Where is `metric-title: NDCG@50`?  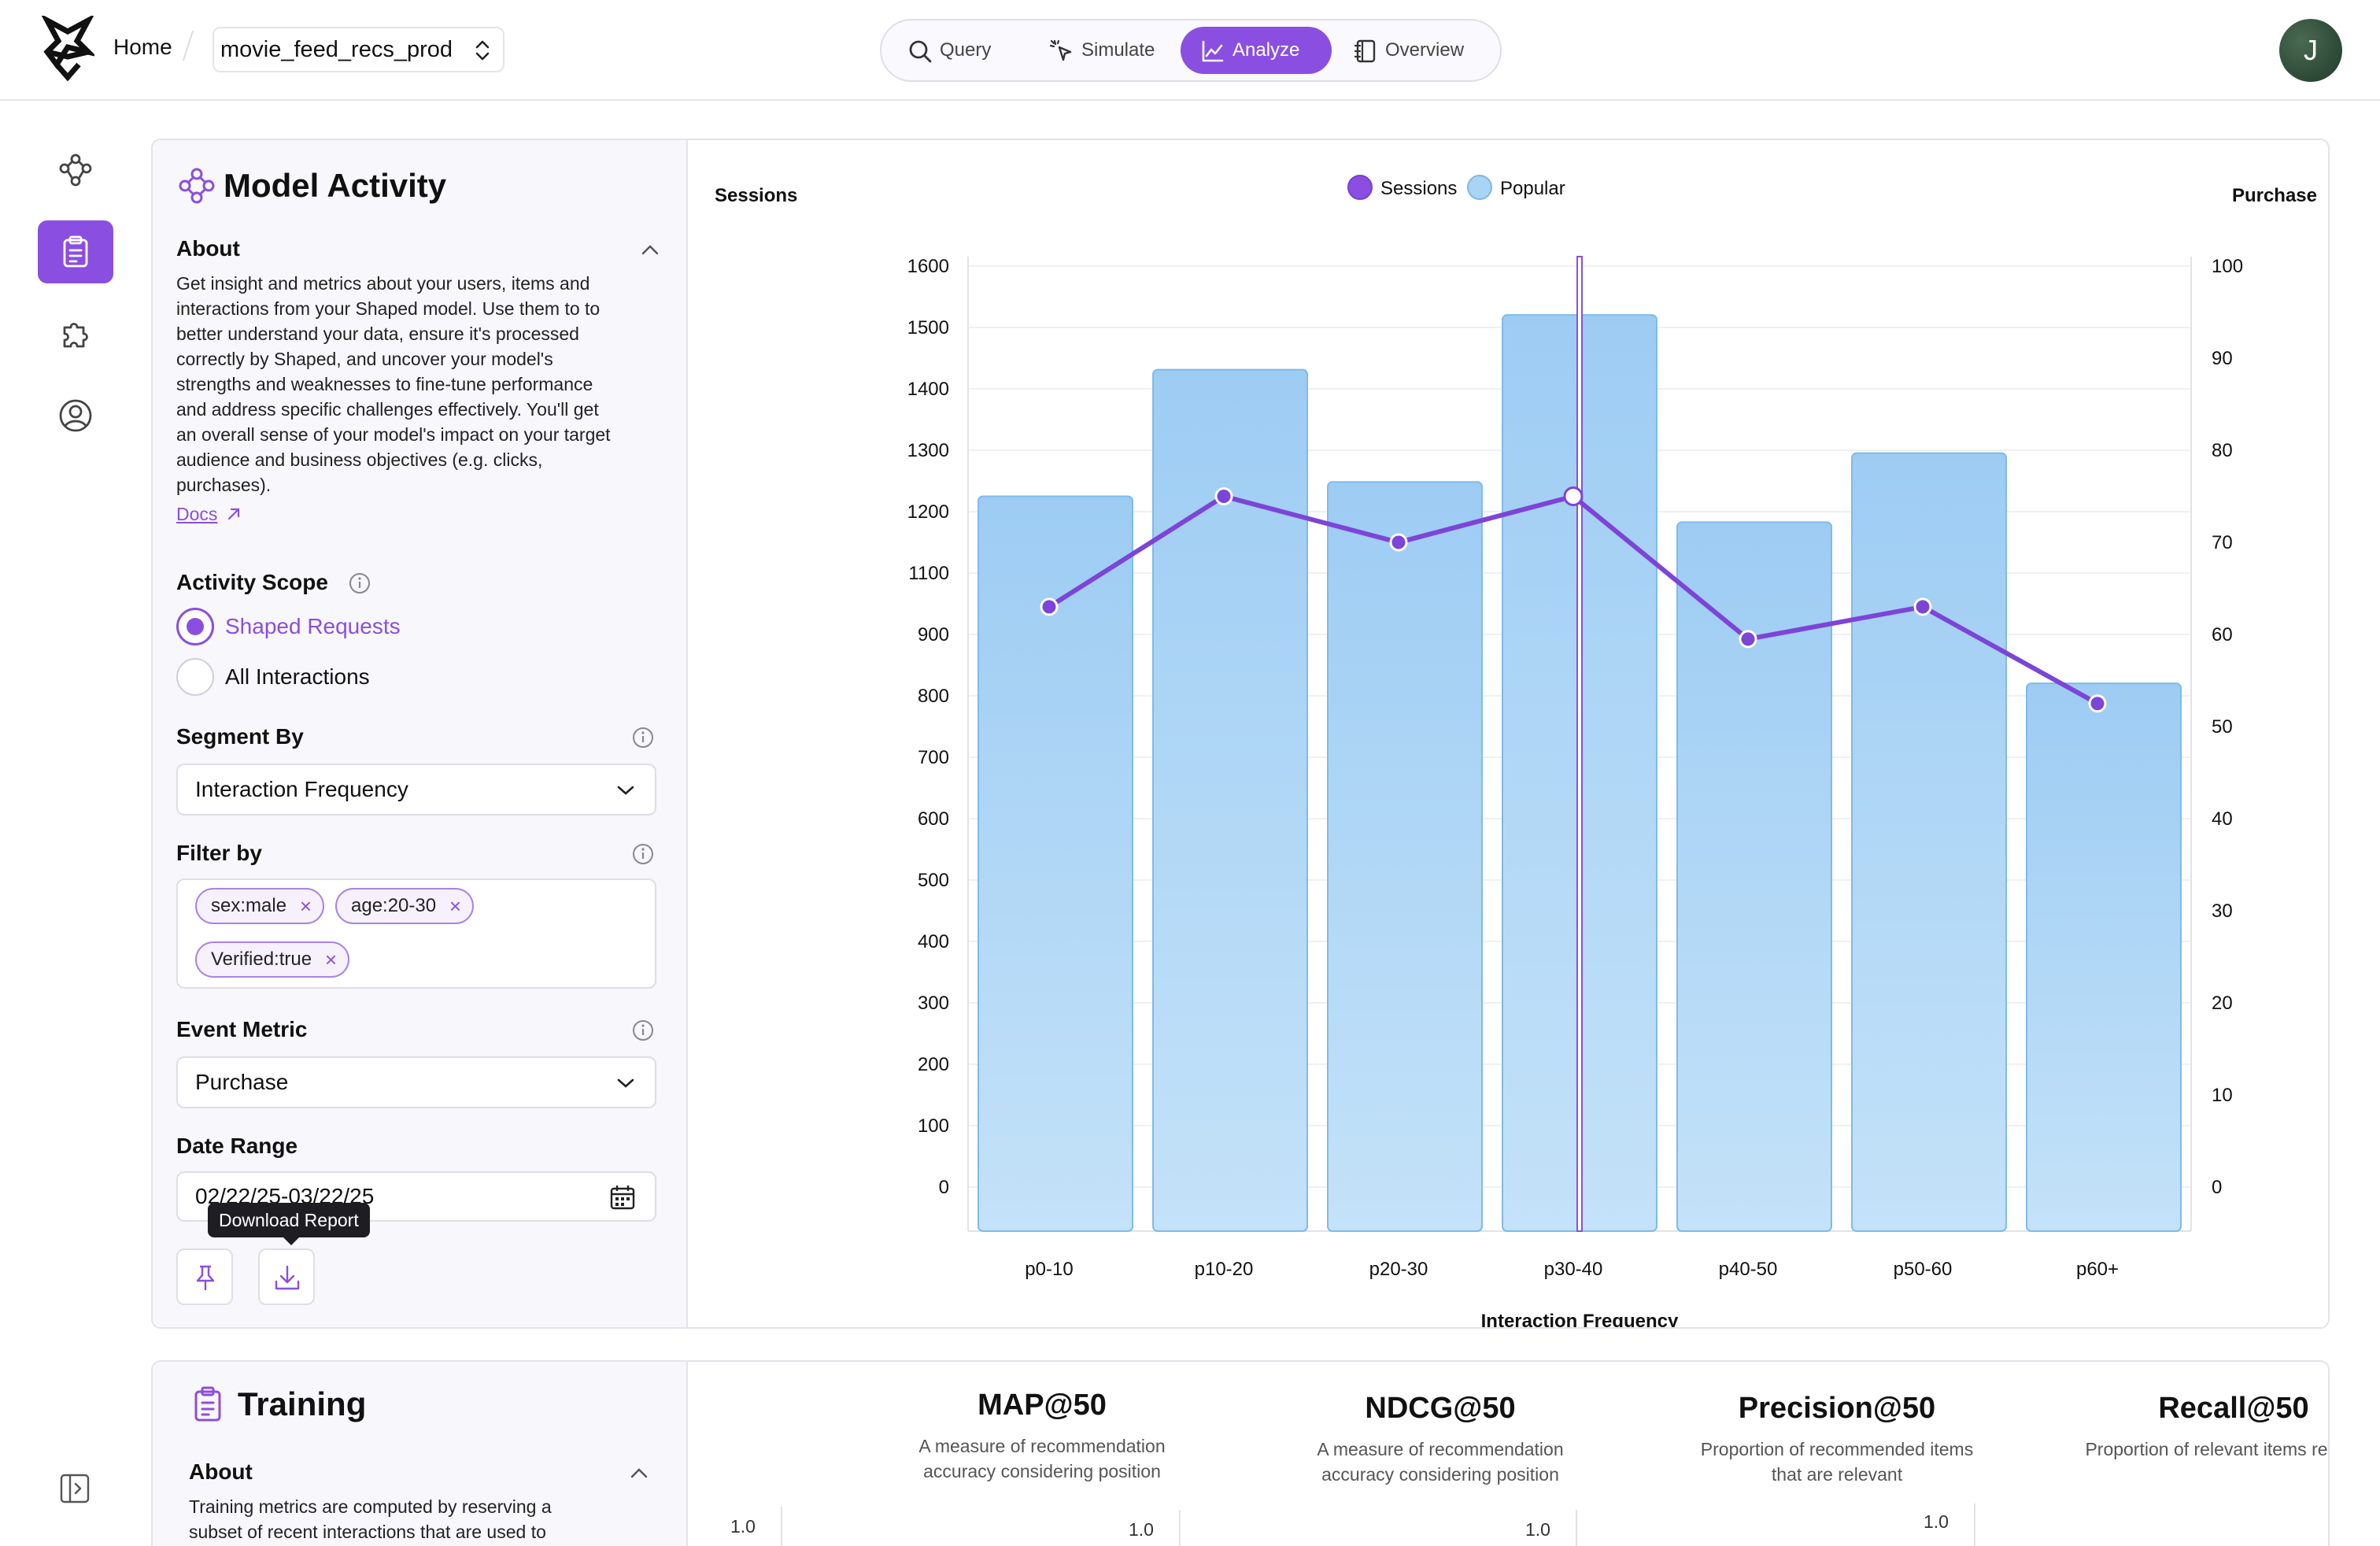 metric-title: NDCG@50 is located at coordinates (1440, 1408).